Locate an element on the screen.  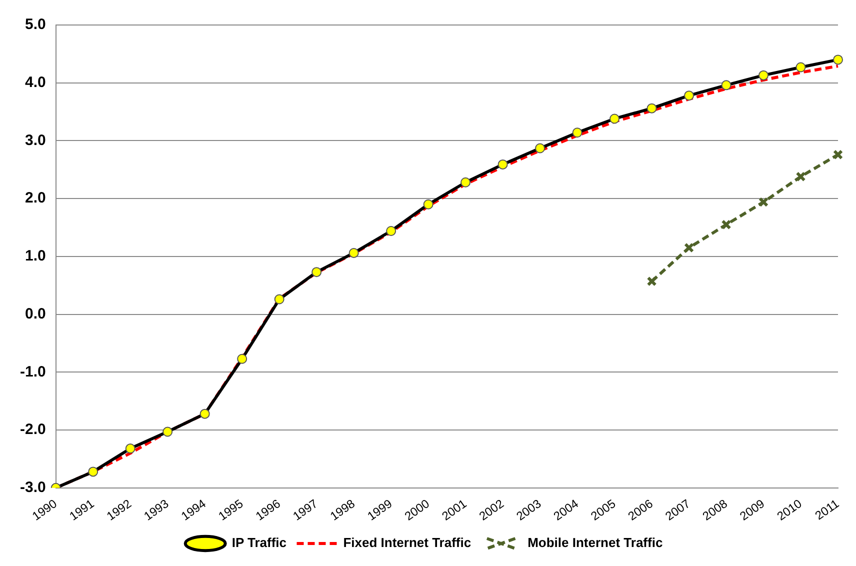
y-tick-label: 3.0 is located at coordinates (35, 140).